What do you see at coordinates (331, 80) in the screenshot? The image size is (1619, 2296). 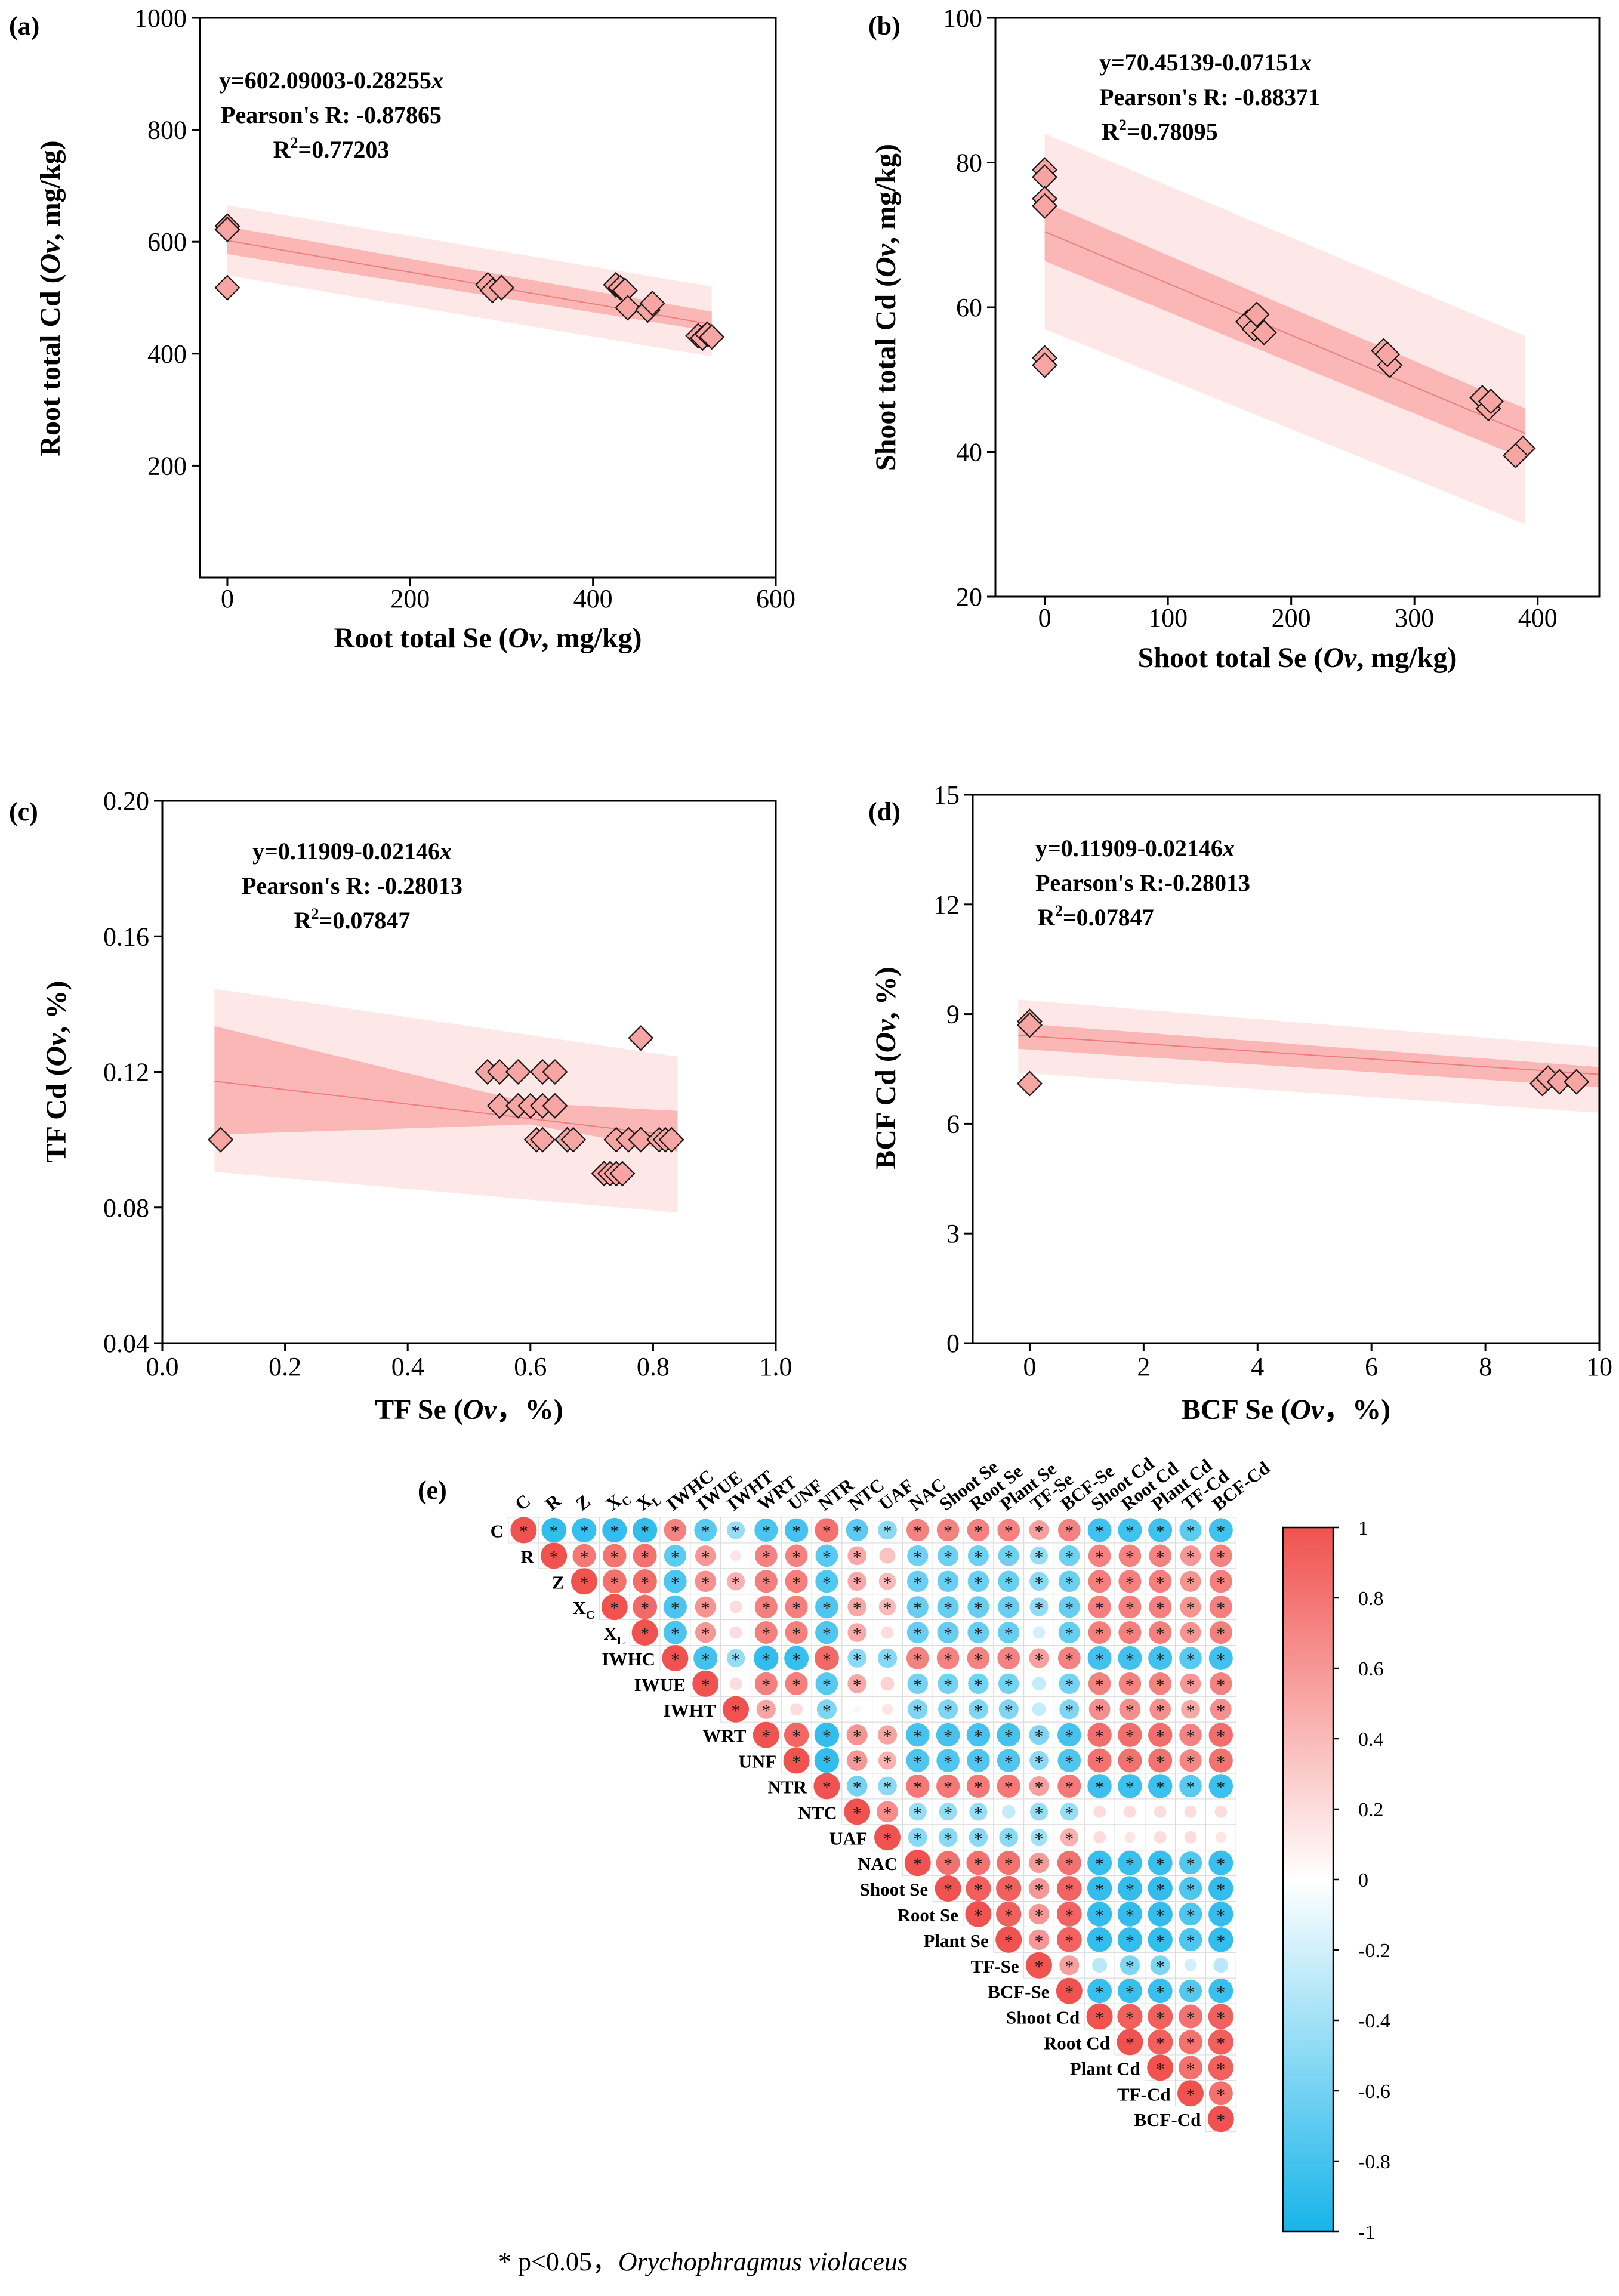 I see `fit-equation: y=602.09003-0.28255x` at bounding box center [331, 80].